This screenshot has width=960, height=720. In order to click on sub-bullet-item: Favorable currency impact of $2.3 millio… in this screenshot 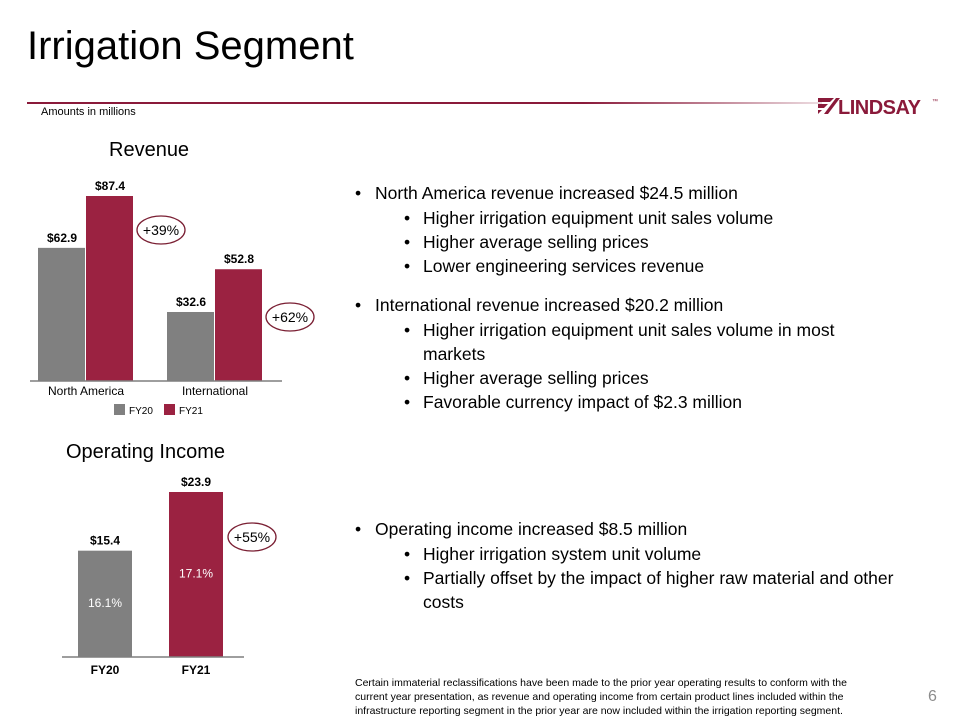, I will do `click(625, 402)`.